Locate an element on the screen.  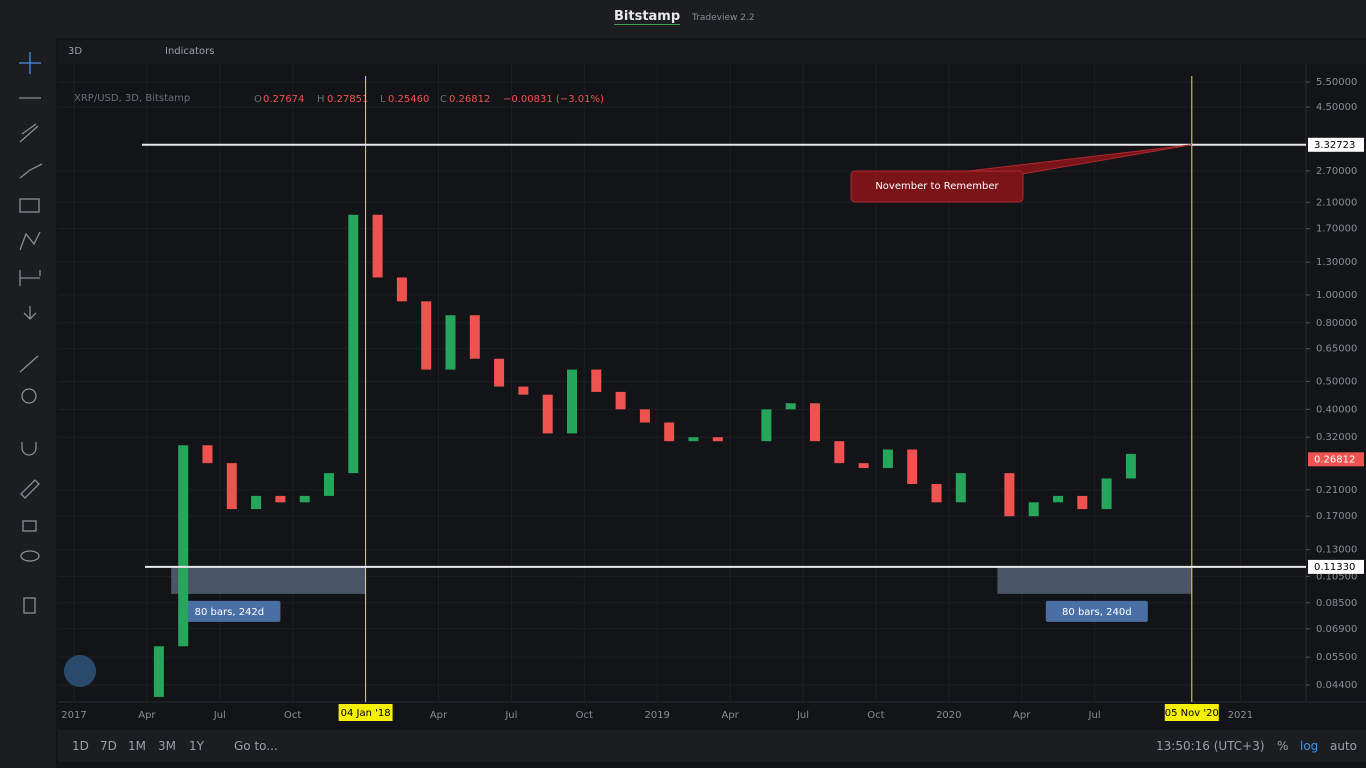
range-label: 80 bars, 242d is located at coordinates (230, 612).